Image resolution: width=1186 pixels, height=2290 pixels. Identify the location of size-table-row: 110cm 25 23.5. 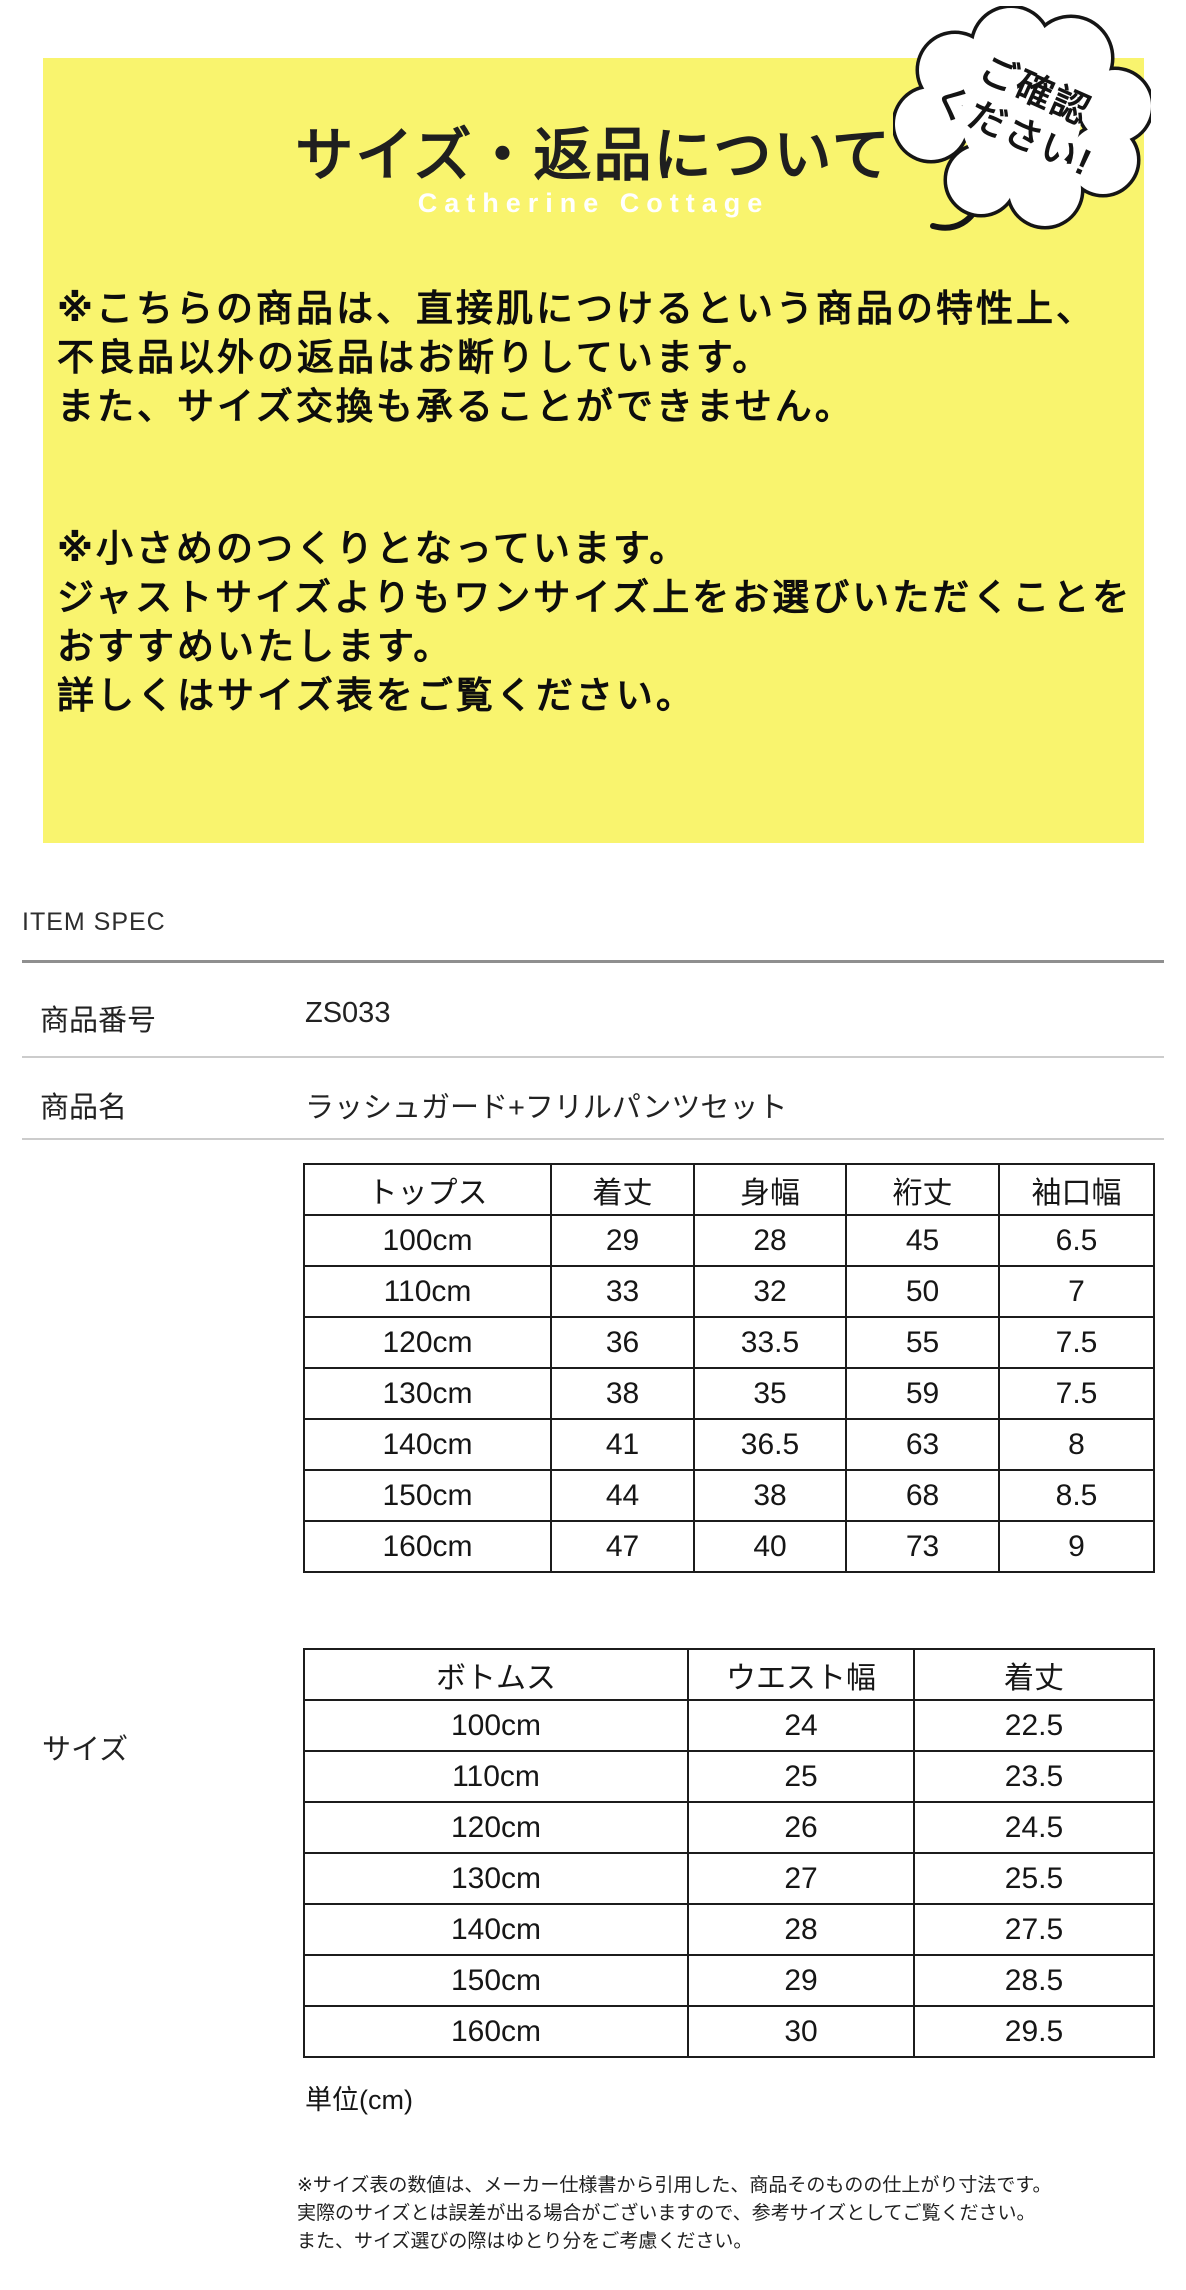
(729, 1776).